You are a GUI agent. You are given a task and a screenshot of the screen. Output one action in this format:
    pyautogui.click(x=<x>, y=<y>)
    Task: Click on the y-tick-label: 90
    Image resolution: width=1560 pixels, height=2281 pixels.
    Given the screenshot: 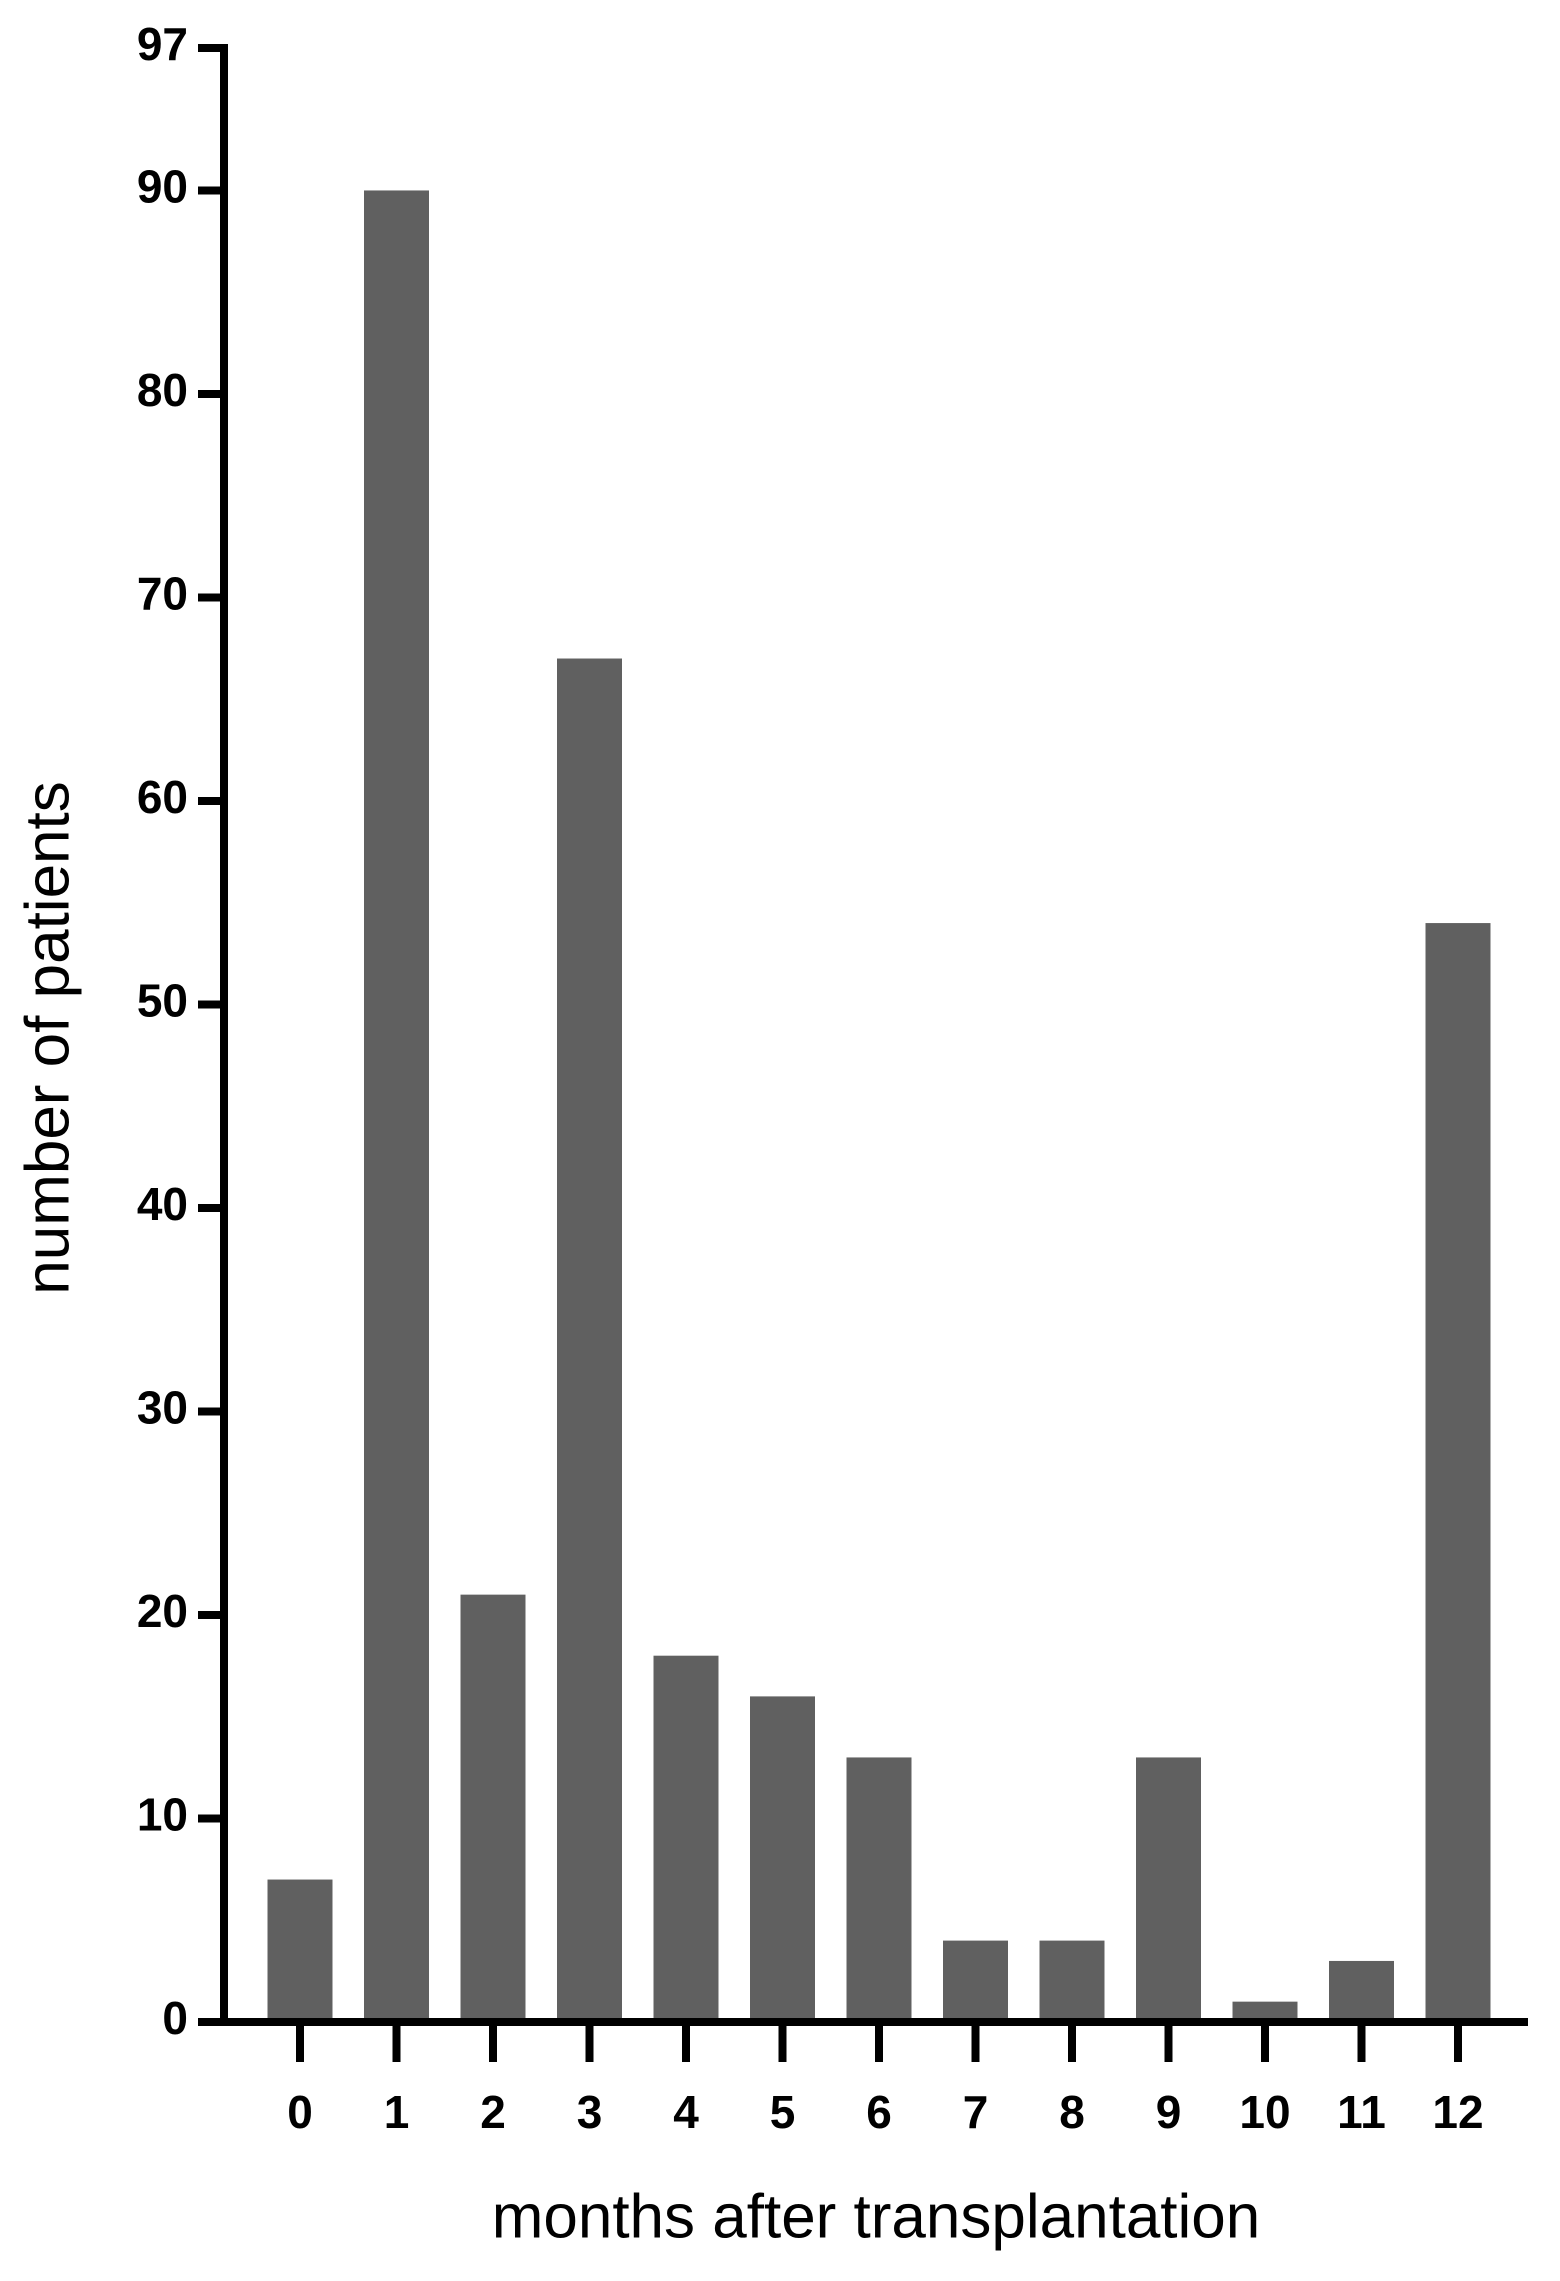 What is the action you would take?
    pyautogui.click(x=162, y=187)
    